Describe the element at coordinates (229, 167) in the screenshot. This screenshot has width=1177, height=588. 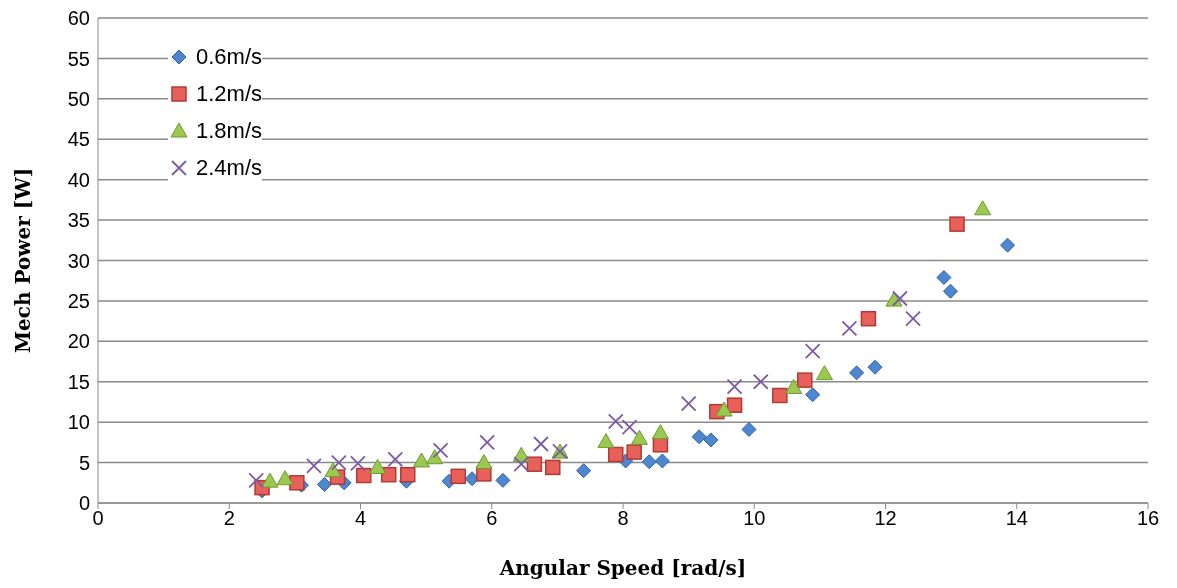
I see `legend-label: 2.4m/s` at that location.